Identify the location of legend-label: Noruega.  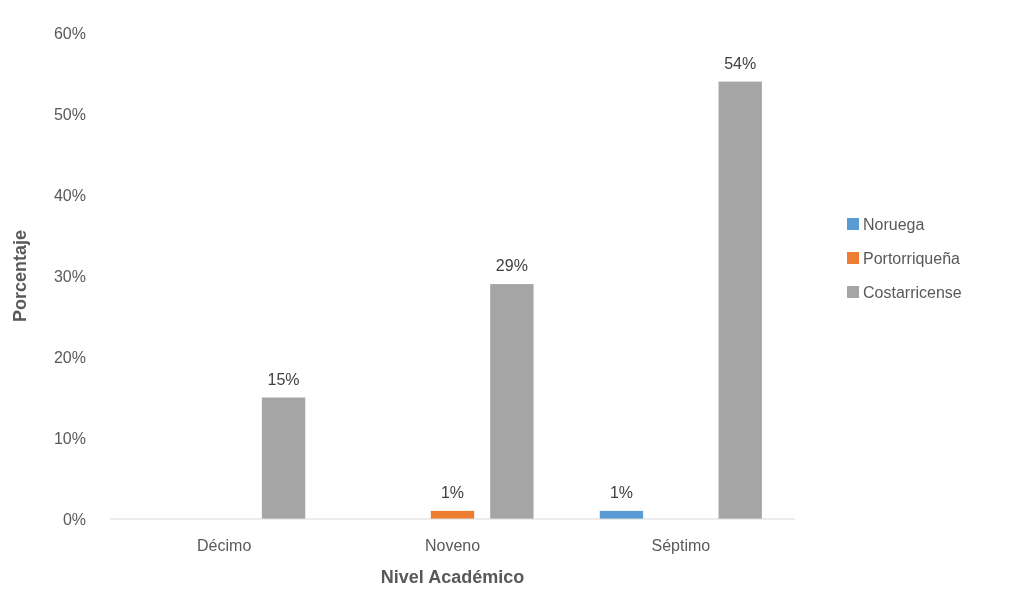
(894, 224).